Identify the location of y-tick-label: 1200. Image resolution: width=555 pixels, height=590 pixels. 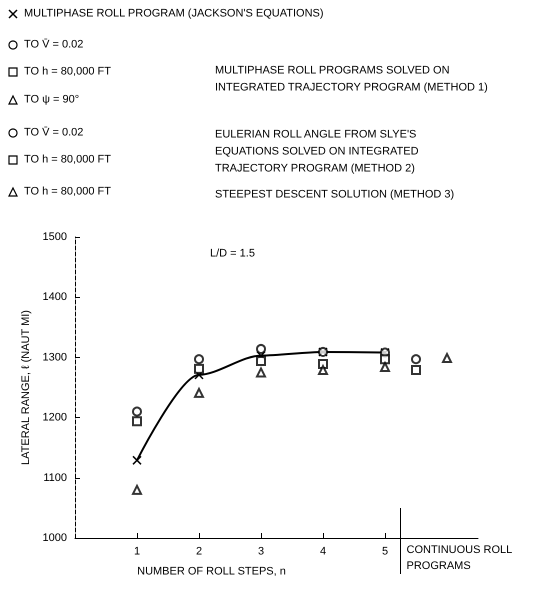
(54, 418).